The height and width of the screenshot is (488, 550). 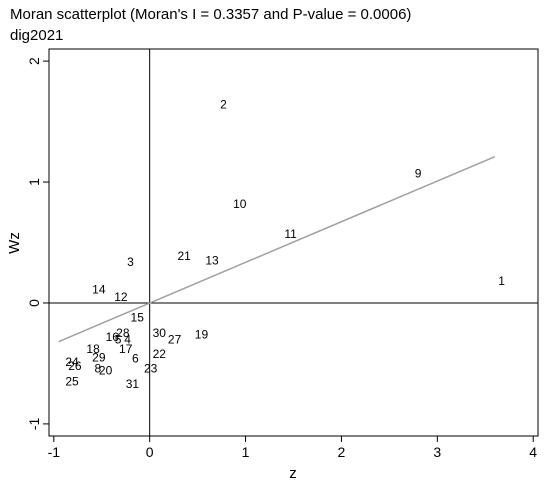 I want to click on y-tick-label: 2, so click(x=34, y=61).